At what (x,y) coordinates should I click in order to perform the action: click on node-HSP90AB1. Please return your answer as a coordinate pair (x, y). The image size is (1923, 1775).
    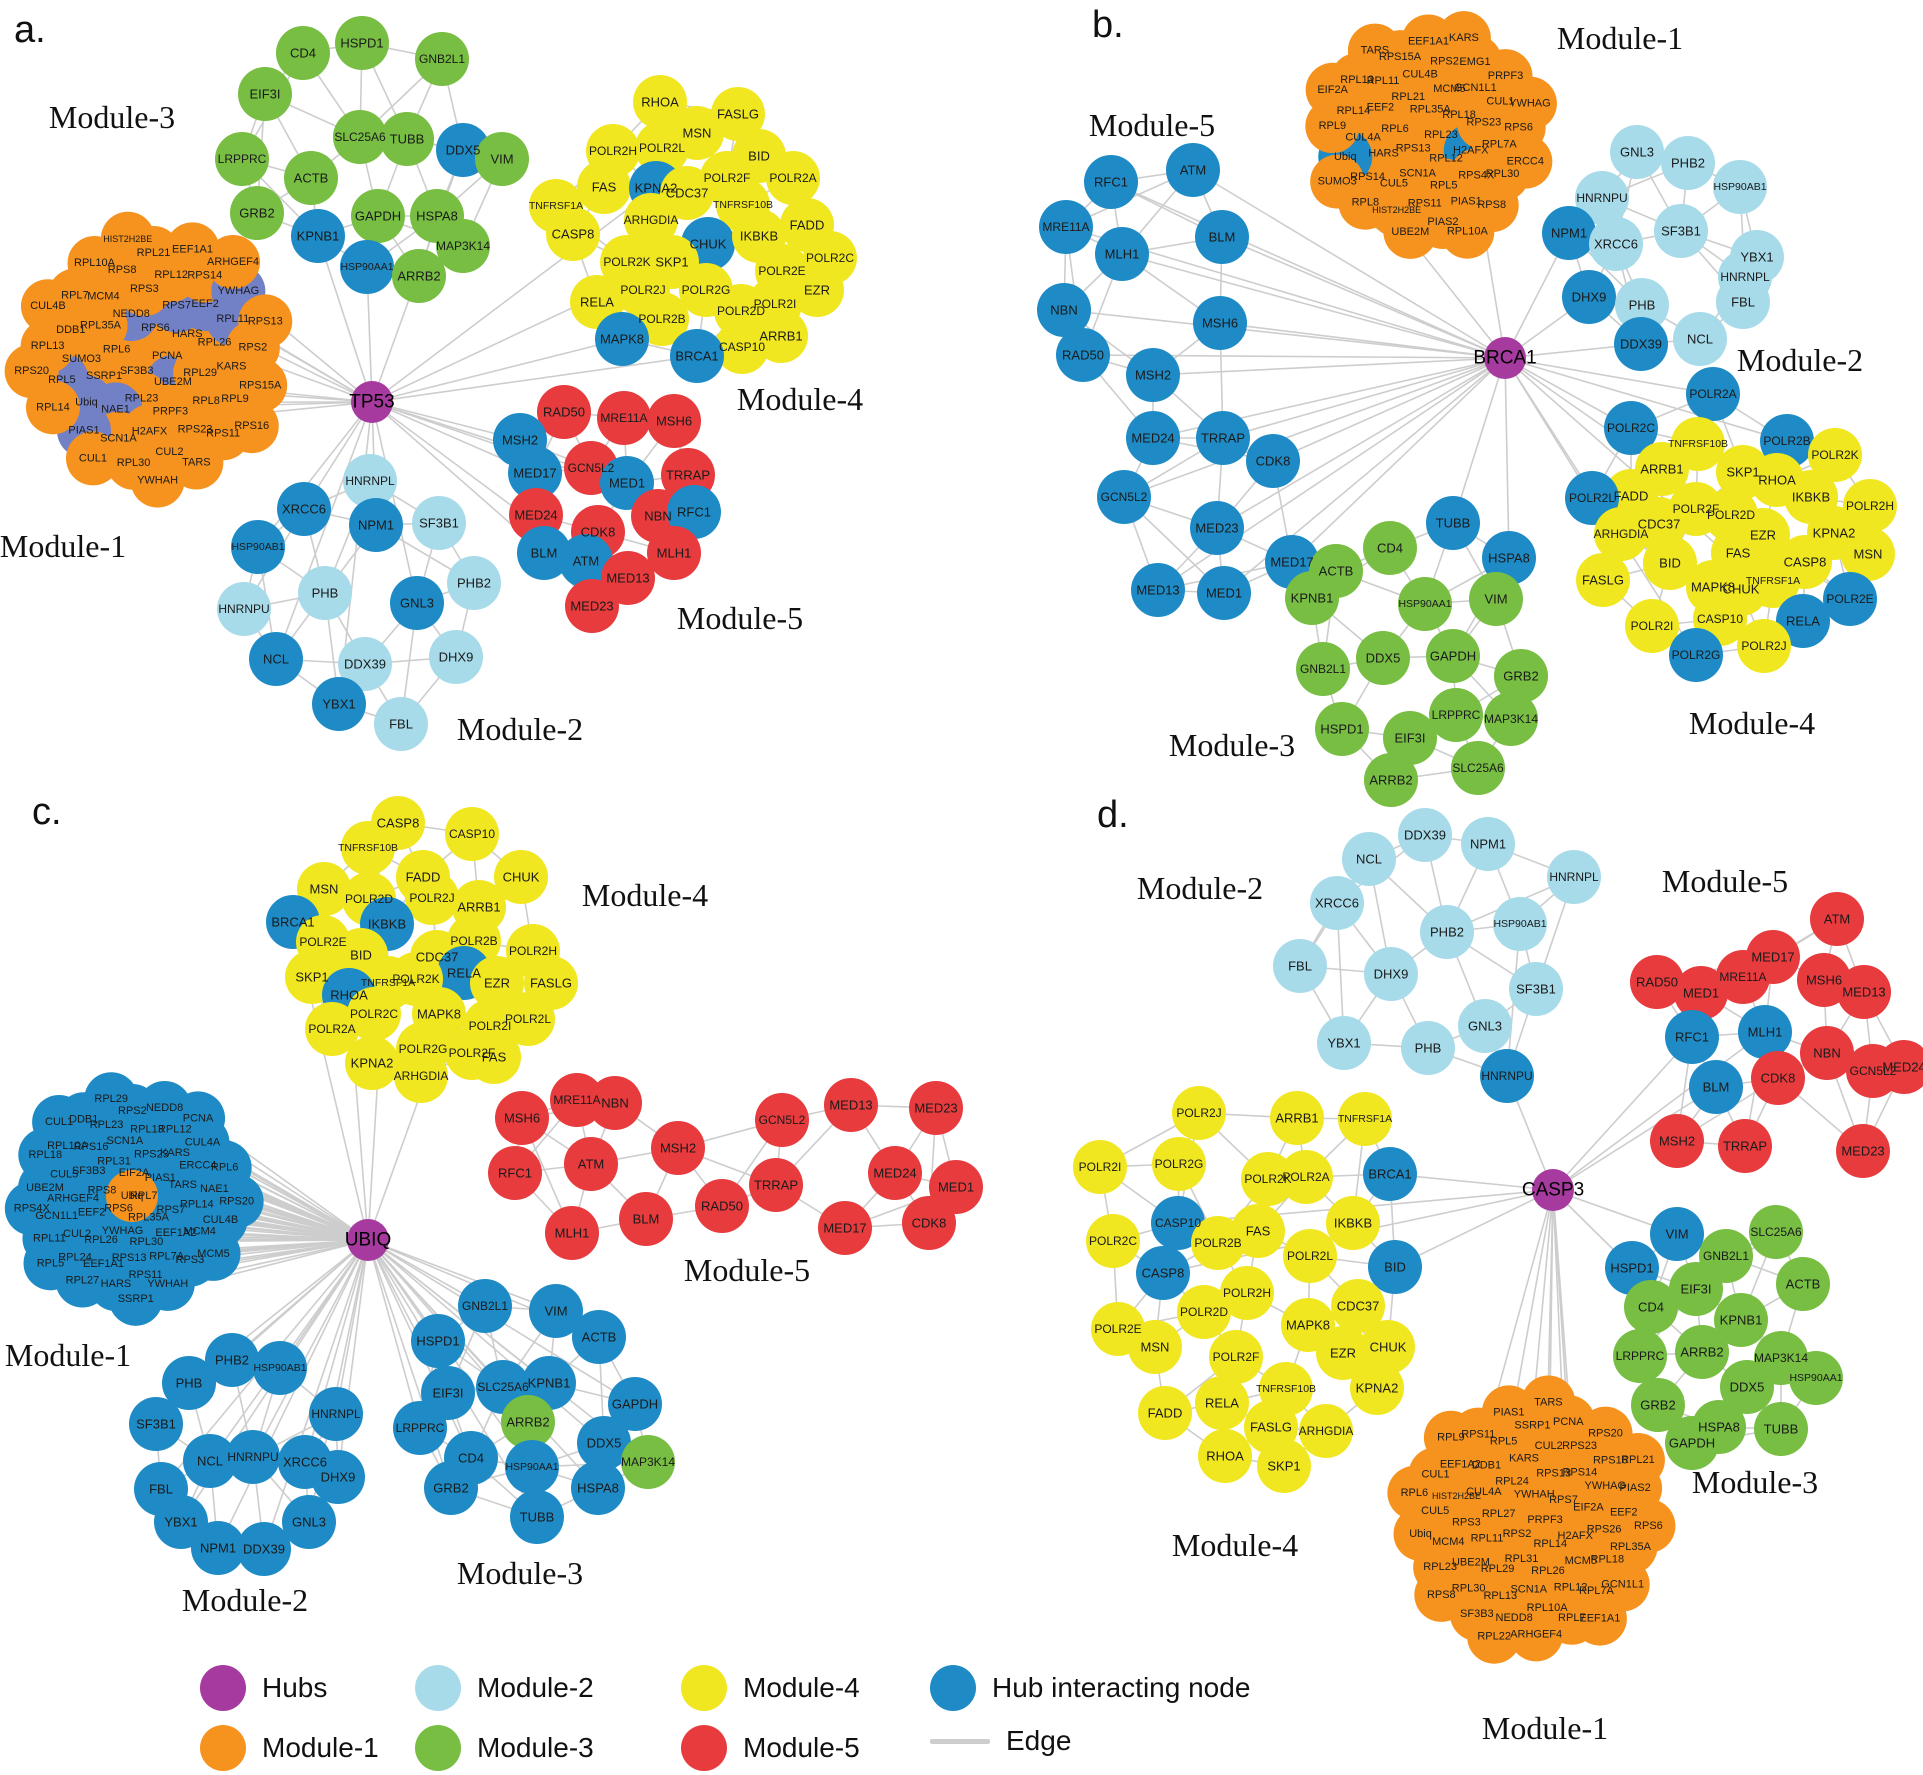
    Looking at the image, I should click on (1740, 187).